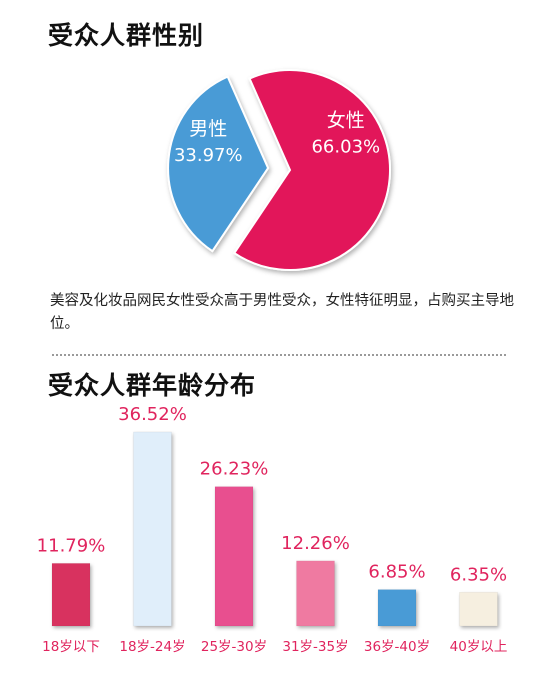 The height and width of the screenshot is (697, 554). I want to click on bar-value-label: 12.26%, so click(315, 543).